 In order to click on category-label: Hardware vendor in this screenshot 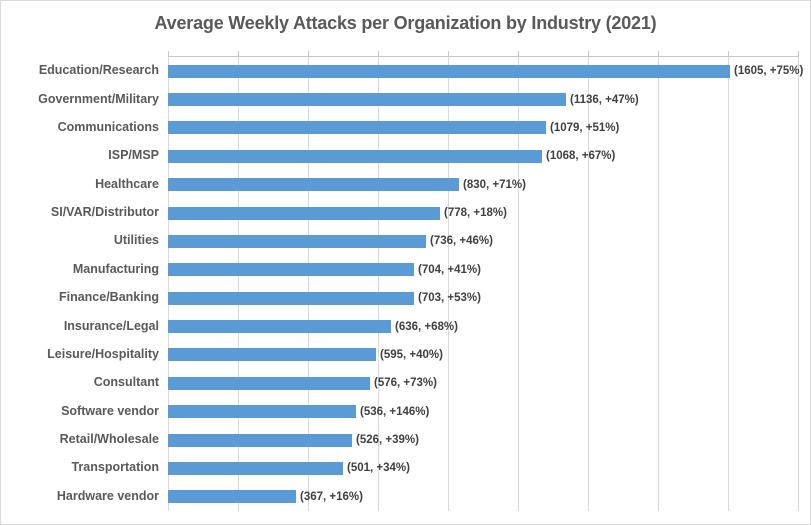, I will do `click(107, 495)`.